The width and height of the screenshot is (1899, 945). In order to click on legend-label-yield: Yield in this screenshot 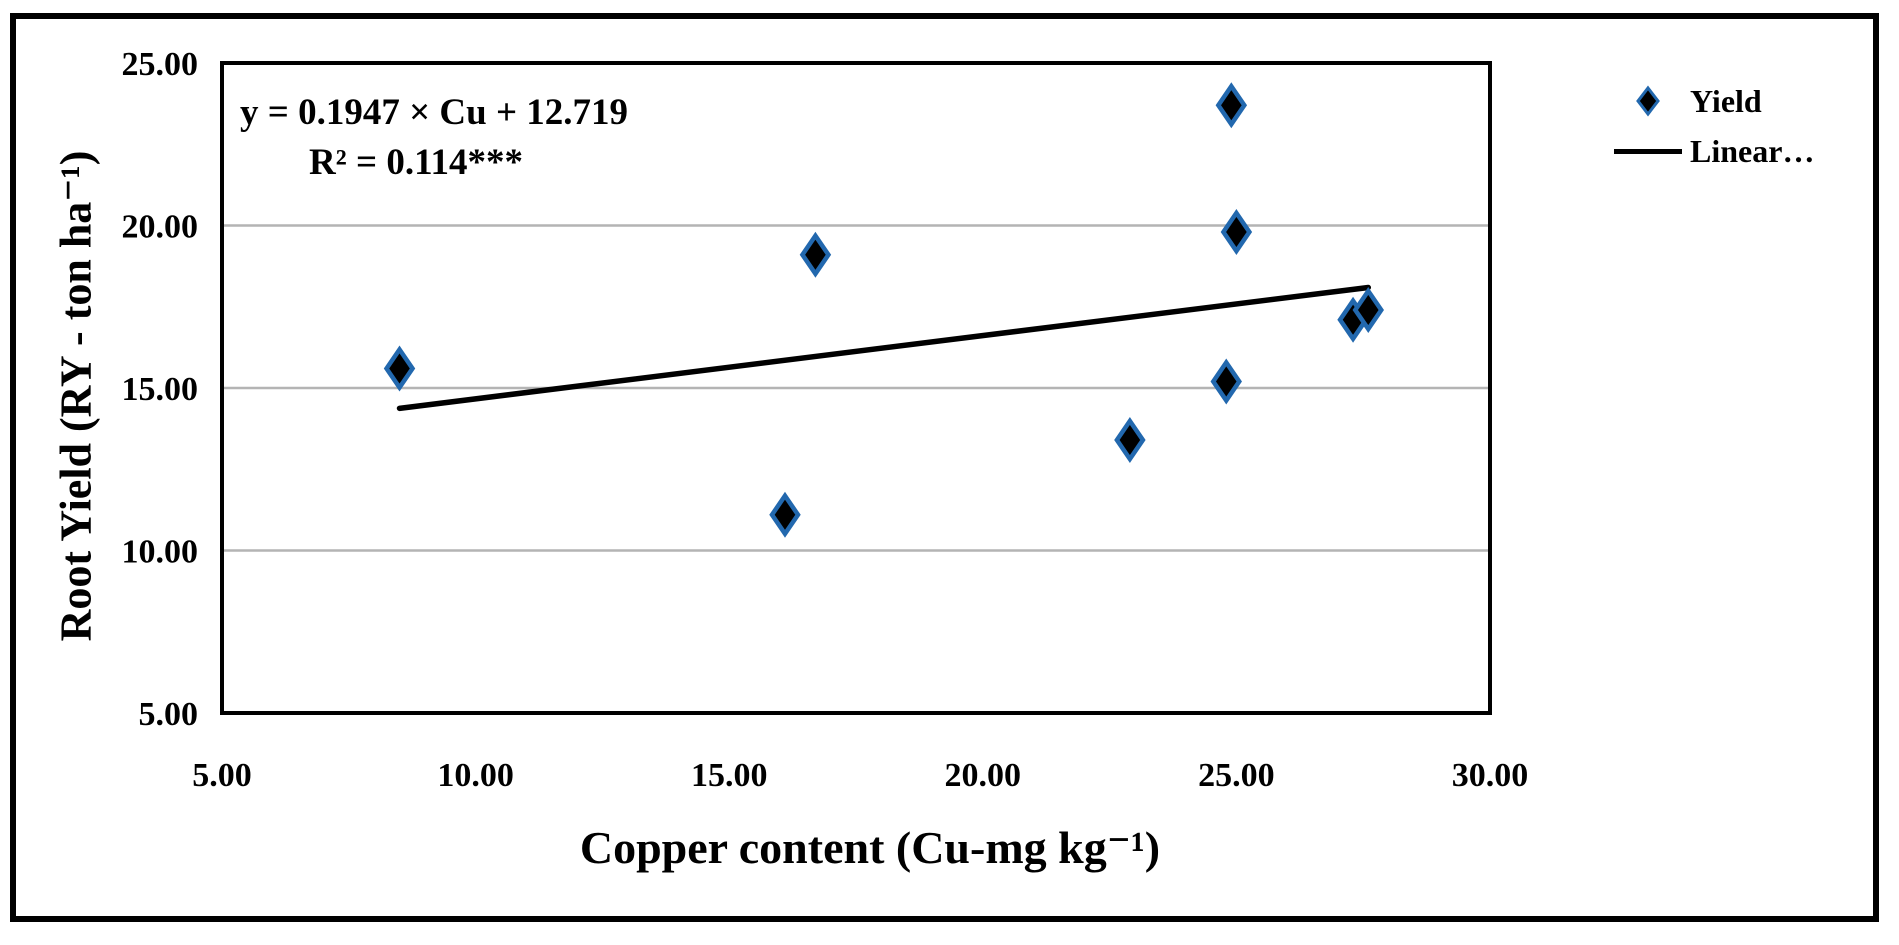, I will do `click(1726, 100)`.